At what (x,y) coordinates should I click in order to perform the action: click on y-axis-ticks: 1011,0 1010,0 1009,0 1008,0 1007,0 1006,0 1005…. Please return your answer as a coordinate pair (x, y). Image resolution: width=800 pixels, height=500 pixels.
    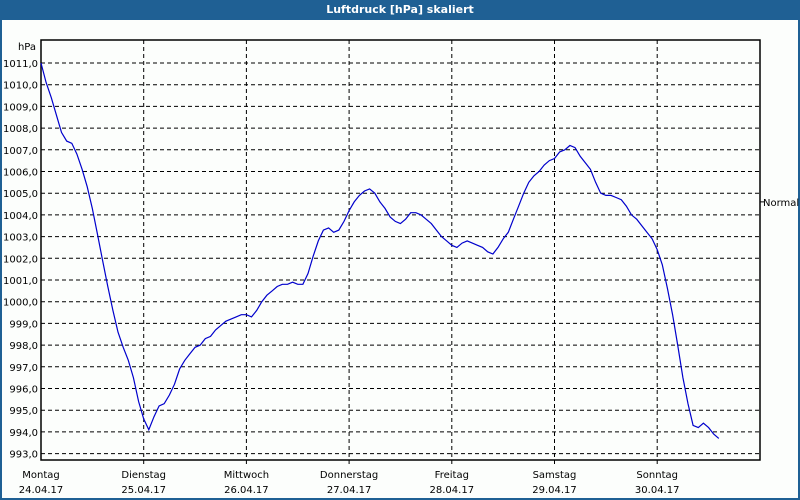
    Looking at the image, I should click on (20, 260).